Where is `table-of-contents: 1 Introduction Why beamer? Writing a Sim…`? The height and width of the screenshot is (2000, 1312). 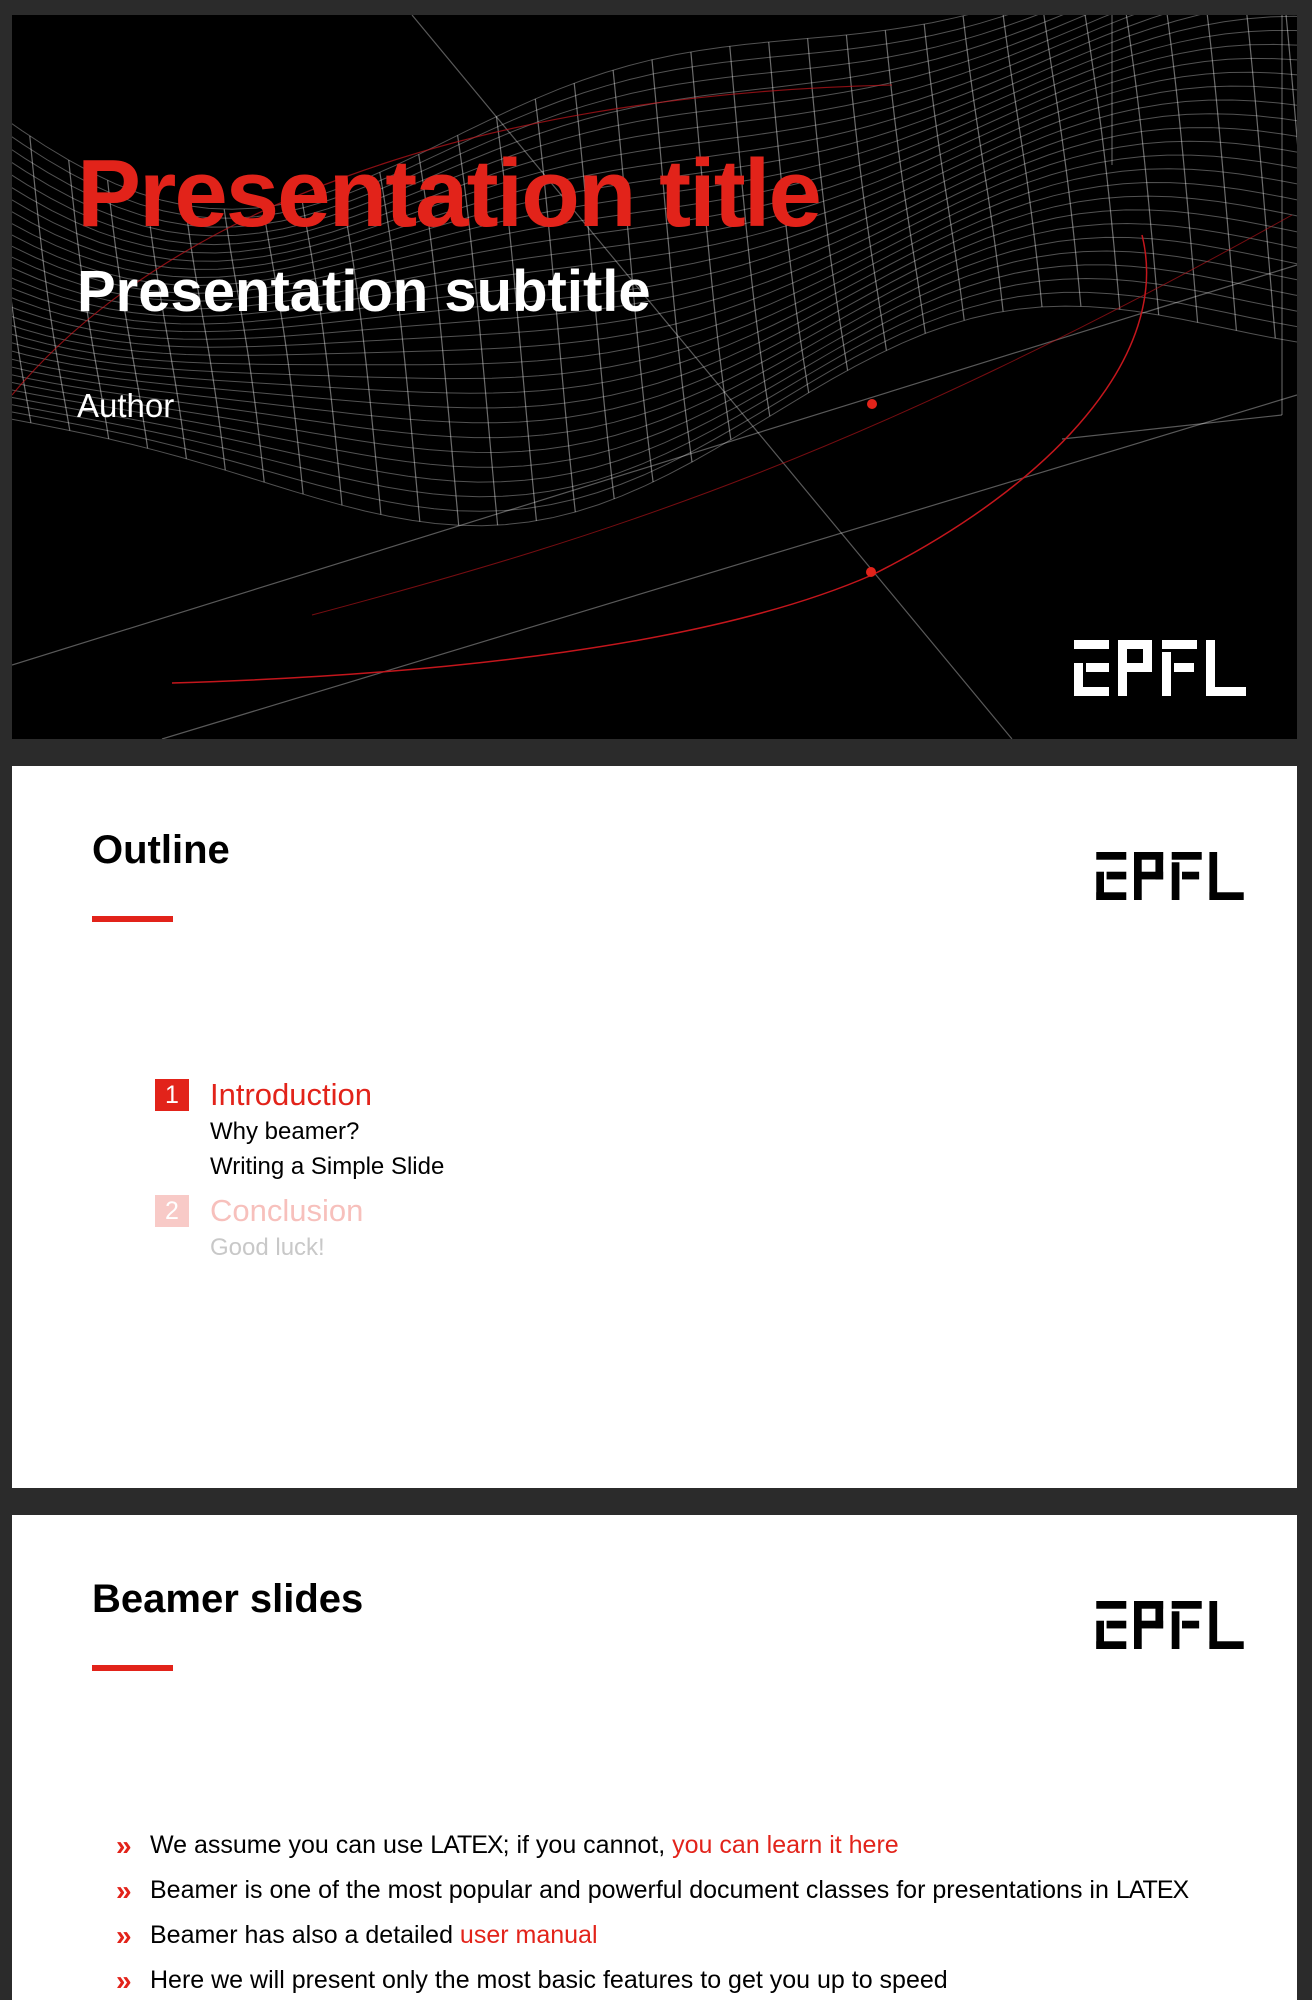
table-of-contents: 1 Introduction Why beamer? Writing a Sim… is located at coordinates (299, 1170).